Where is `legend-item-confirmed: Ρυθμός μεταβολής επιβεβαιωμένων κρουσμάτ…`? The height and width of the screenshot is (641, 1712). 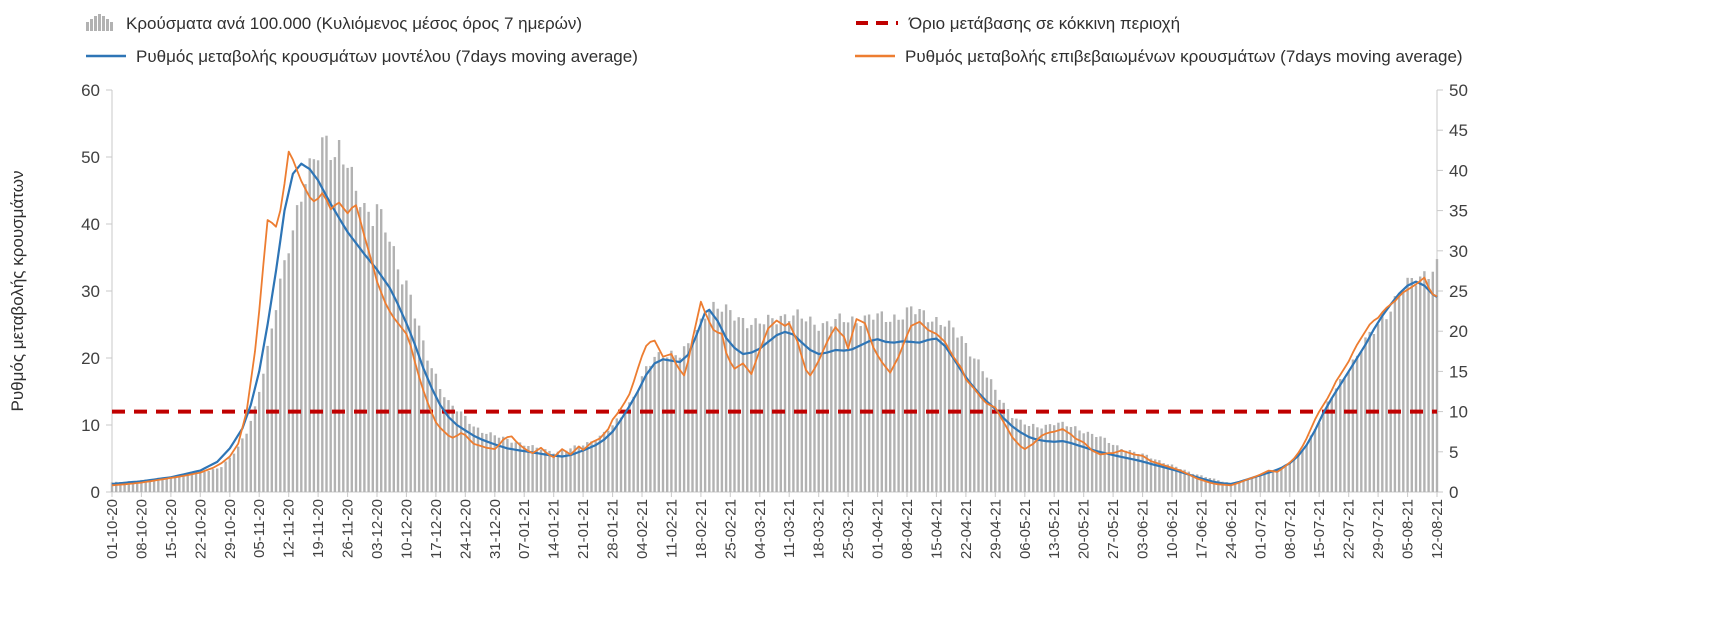
legend-item-confirmed: Ρυθμός μεταβολής επιβεβαιωμένων κρουσμάτ… is located at coordinates (1159, 56).